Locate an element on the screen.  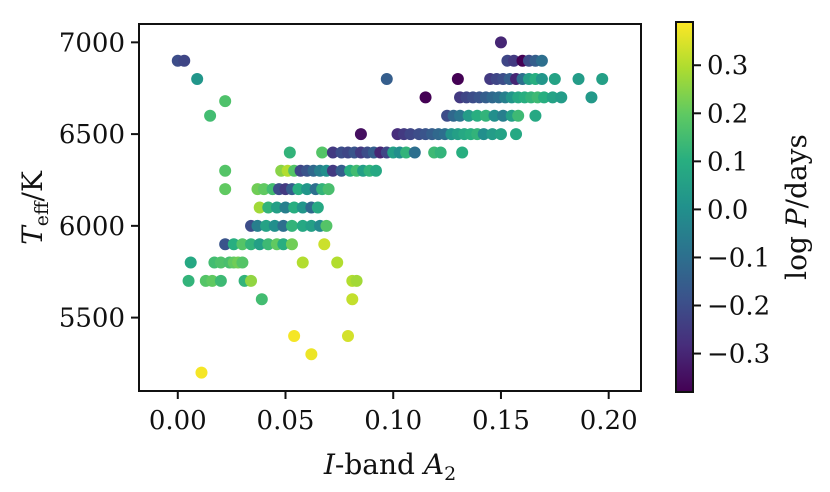
colorbar-ticks: −0.3 −0.2 −0.1 0.0 0.1 0.2 0.3 is located at coordinates (731, 210).